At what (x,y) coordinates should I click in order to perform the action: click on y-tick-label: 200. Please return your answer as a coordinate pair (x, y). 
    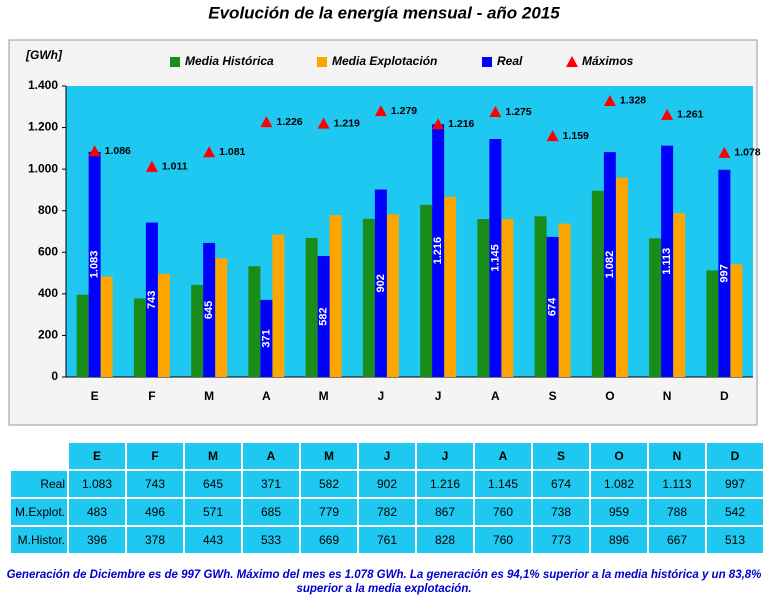
    Looking at the image, I should click on (48, 335).